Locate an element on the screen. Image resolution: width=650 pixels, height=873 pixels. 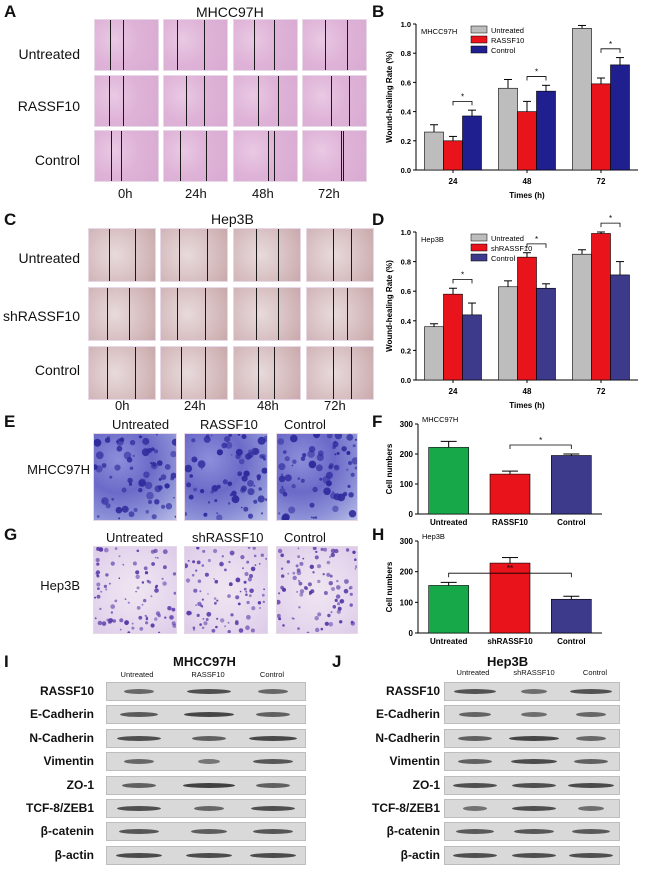
blot-protein-label: Vimentin is located at coordinates (68, 761).